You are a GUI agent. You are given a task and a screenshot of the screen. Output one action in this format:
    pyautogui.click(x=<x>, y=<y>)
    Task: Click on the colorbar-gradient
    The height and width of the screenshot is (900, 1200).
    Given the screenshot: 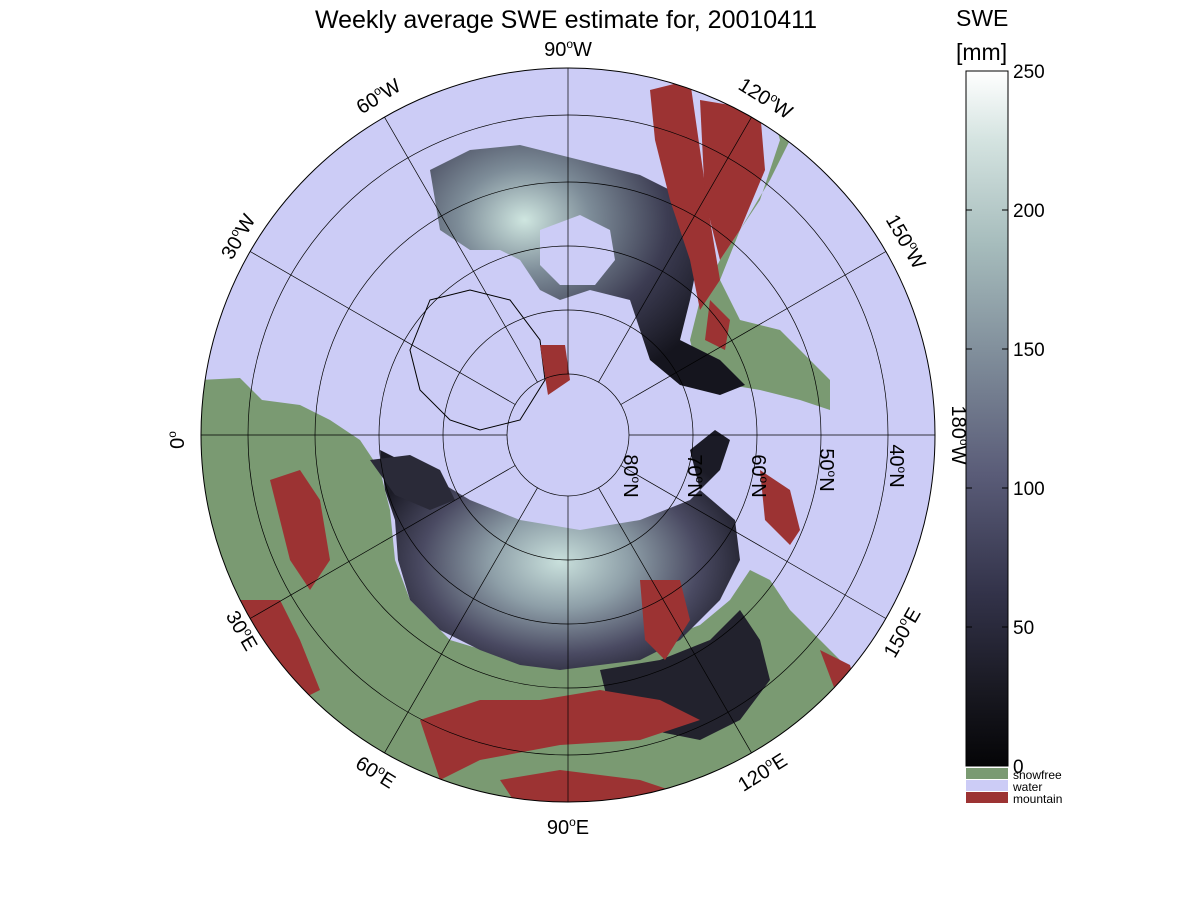 What is the action you would take?
    pyautogui.click(x=987, y=418)
    